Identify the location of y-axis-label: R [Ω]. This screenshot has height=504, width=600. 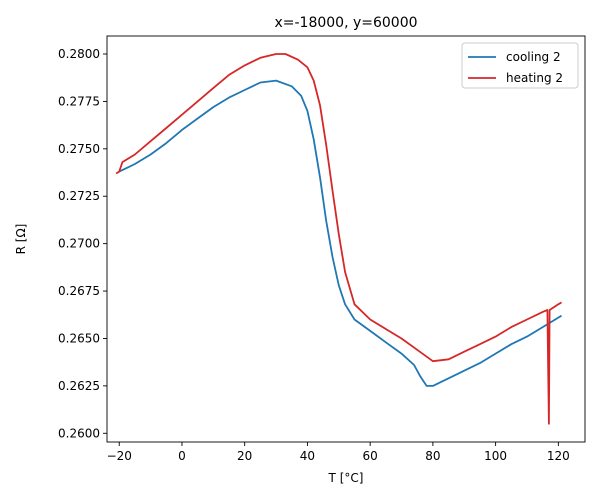
(21, 239).